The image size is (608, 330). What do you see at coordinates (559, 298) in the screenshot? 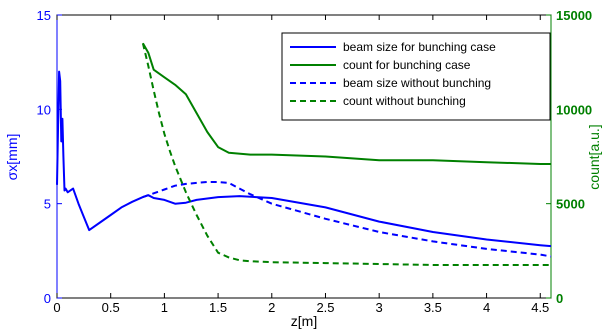
I see `right-y-tick-label: 0` at bounding box center [559, 298].